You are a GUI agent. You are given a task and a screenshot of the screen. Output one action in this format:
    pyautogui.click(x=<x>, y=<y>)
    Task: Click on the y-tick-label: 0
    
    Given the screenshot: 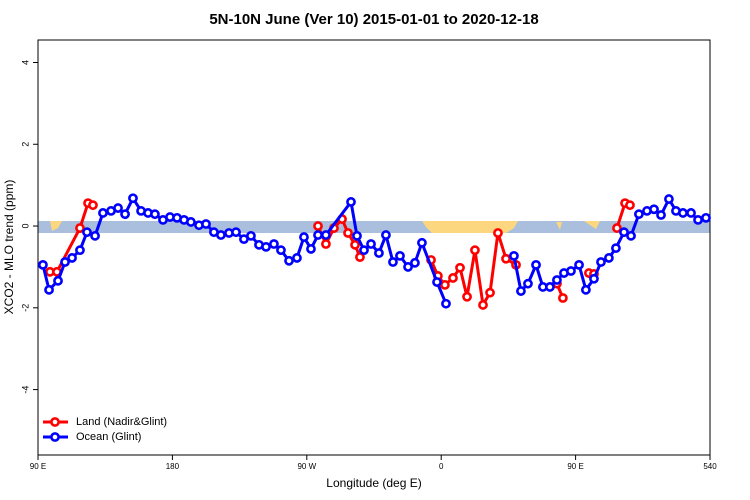 What is the action you would take?
    pyautogui.click(x=25, y=226)
    